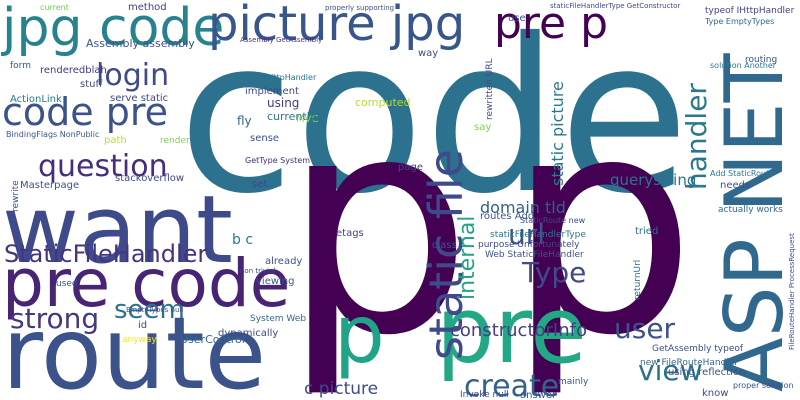 Image resolution: width=800 pixels, height=400 pixels. What do you see at coordinates (85, 112) in the screenshot?
I see `word: code pre` at bounding box center [85, 112].